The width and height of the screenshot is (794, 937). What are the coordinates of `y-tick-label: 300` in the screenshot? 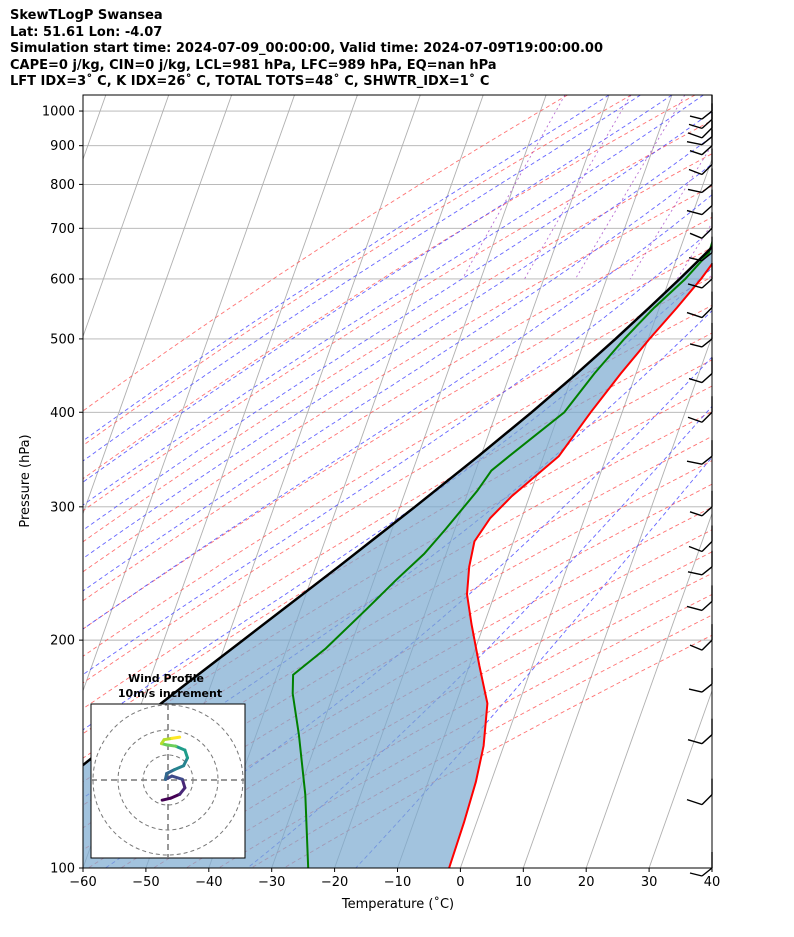 It's located at (62, 507).